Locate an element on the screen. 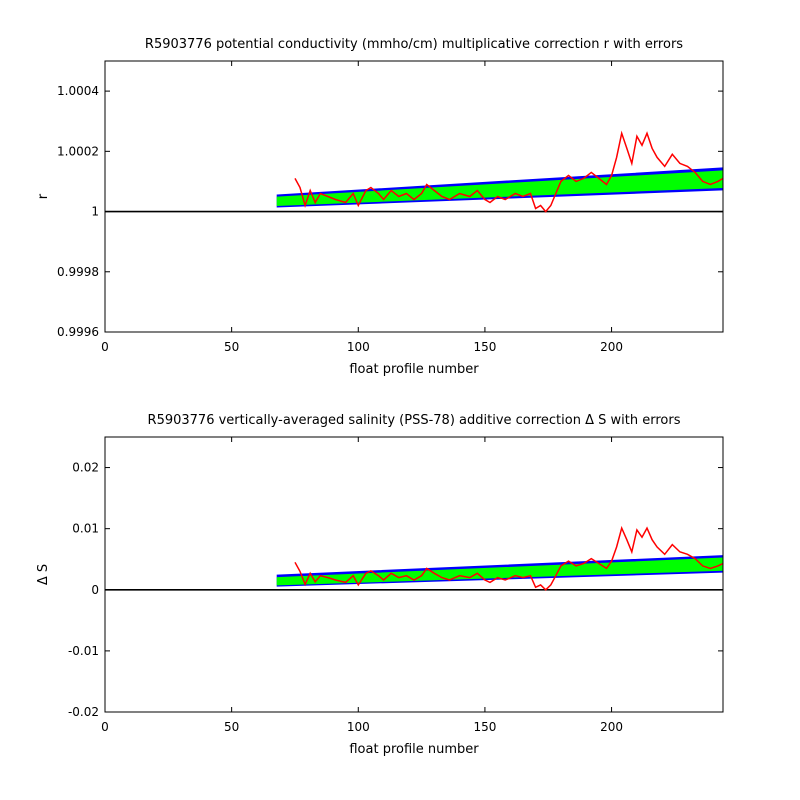 This screenshot has height=800, width=800. y-axis-label: r is located at coordinates (43, 196).